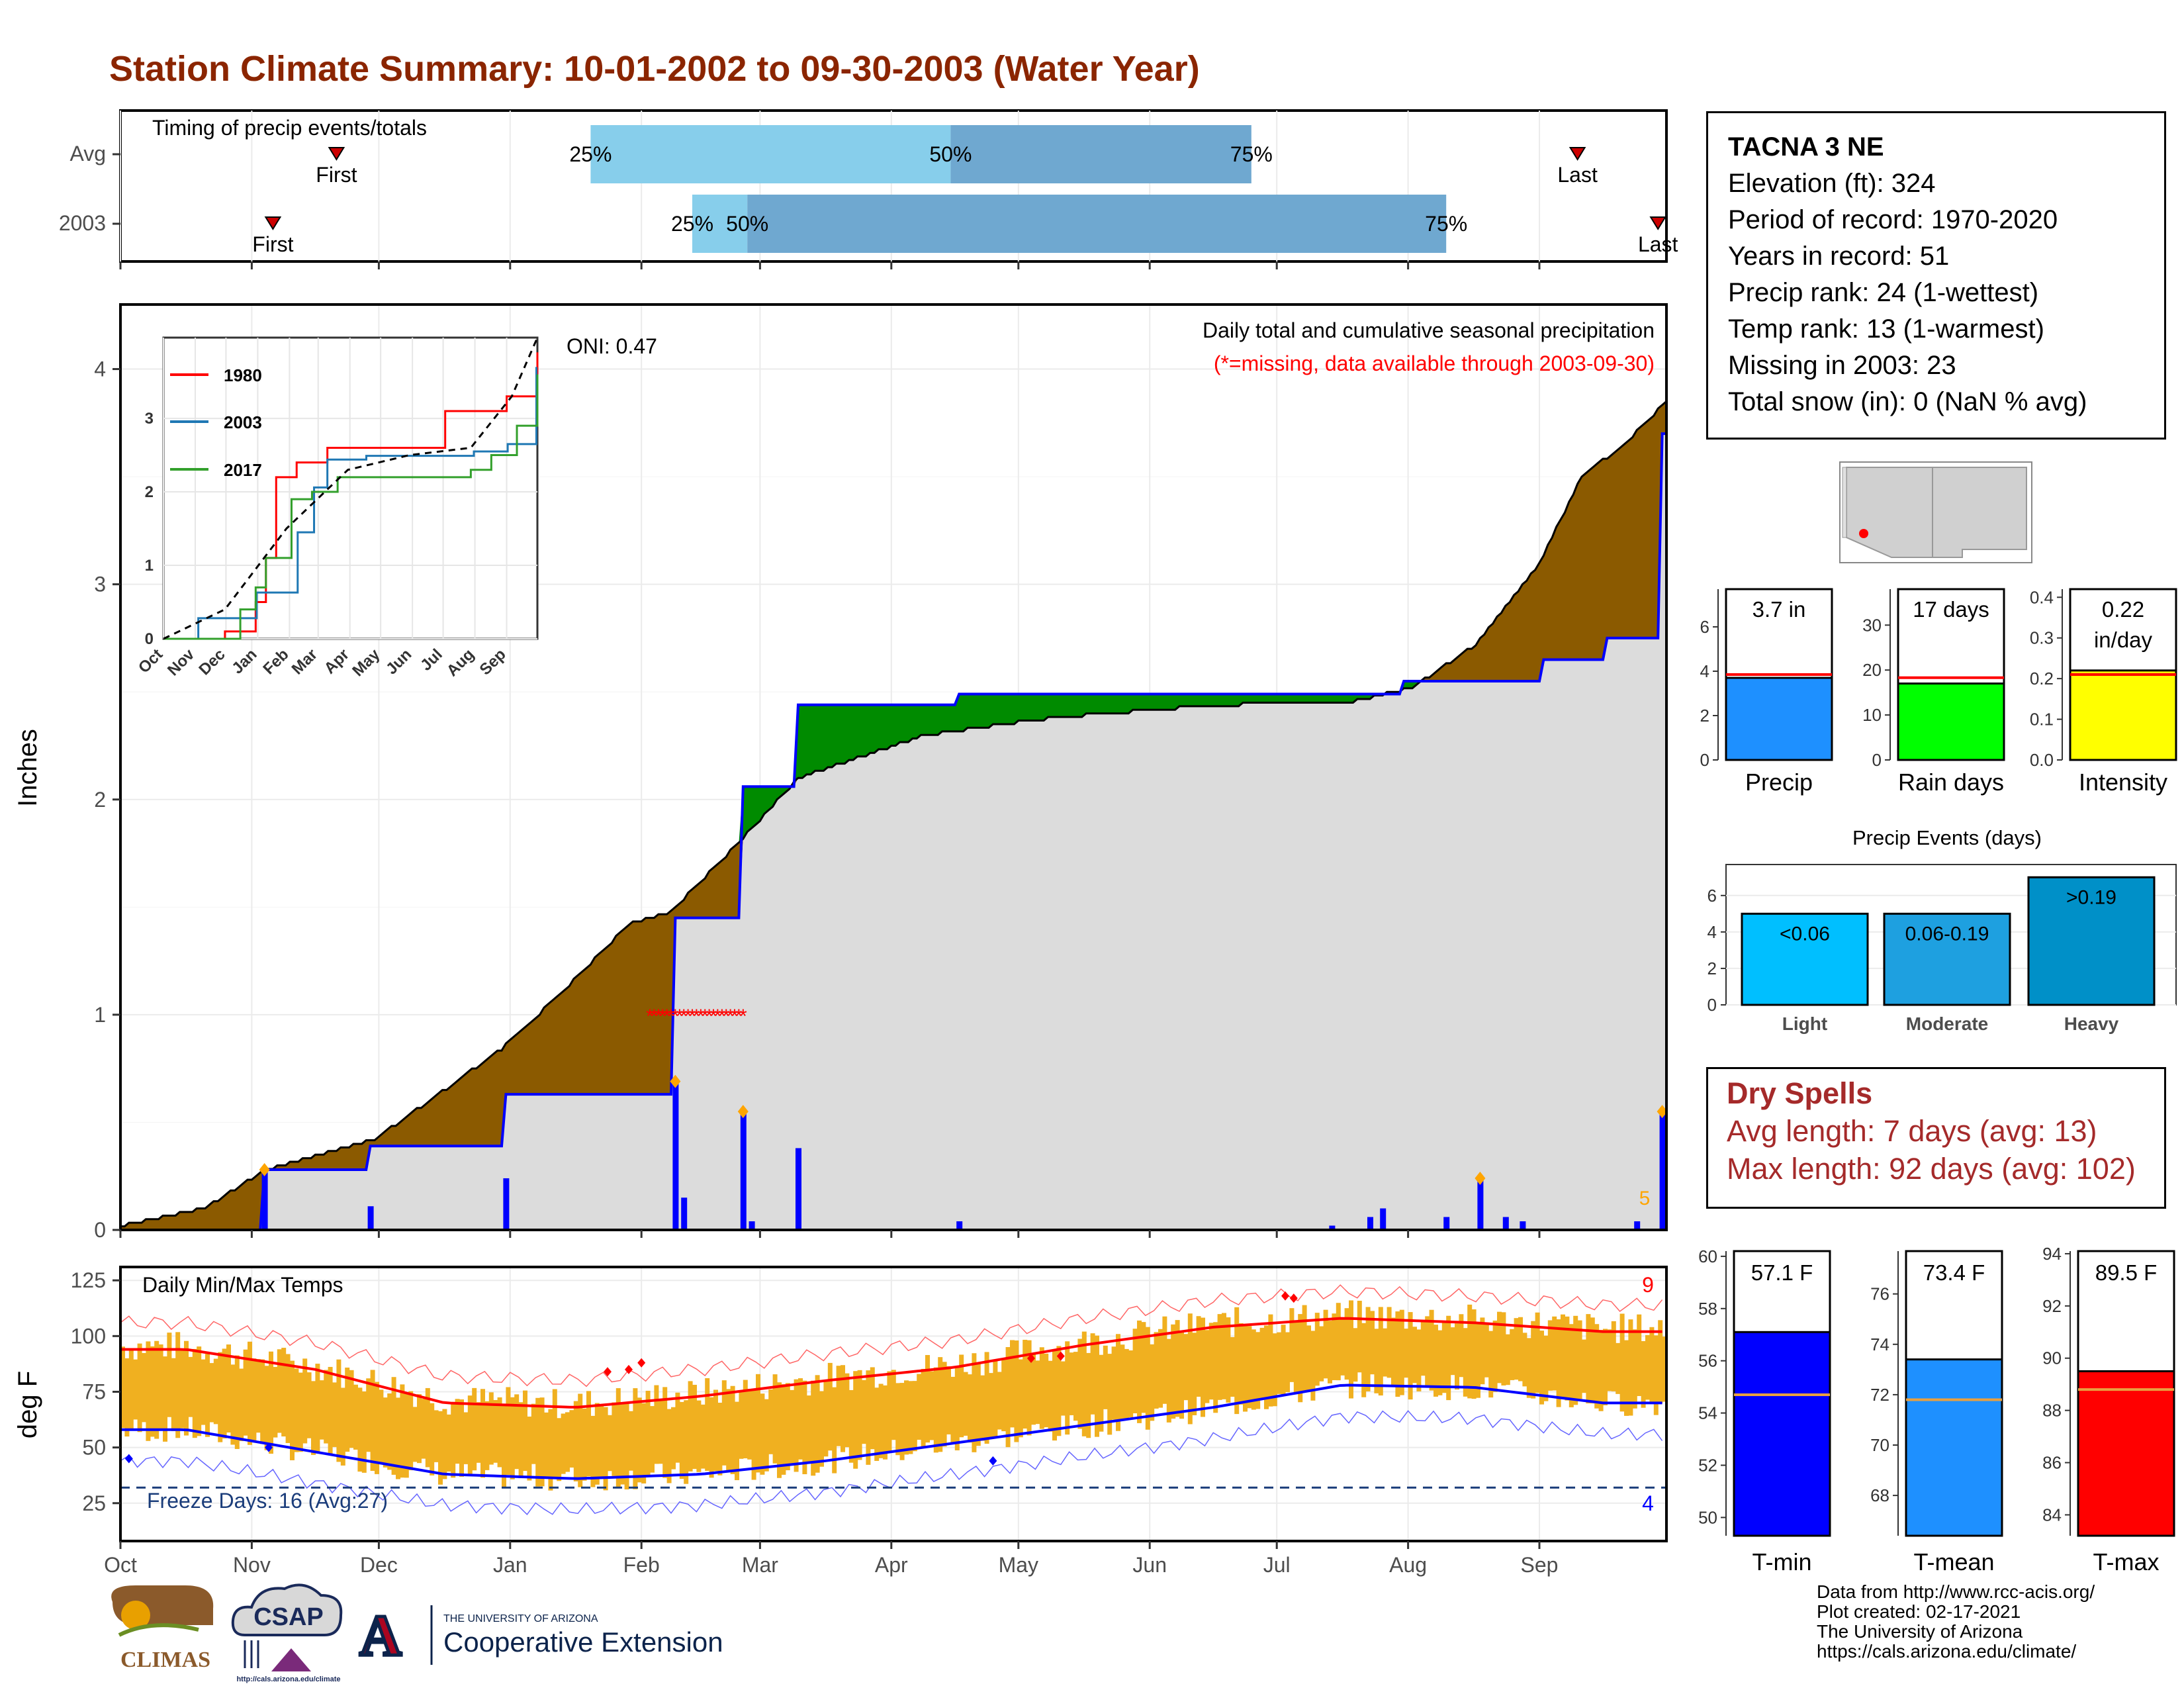 The width and height of the screenshot is (2184, 1688). Describe the element at coordinates (675, 1081) in the screenshot. I see `precip-event-marker` at that location.